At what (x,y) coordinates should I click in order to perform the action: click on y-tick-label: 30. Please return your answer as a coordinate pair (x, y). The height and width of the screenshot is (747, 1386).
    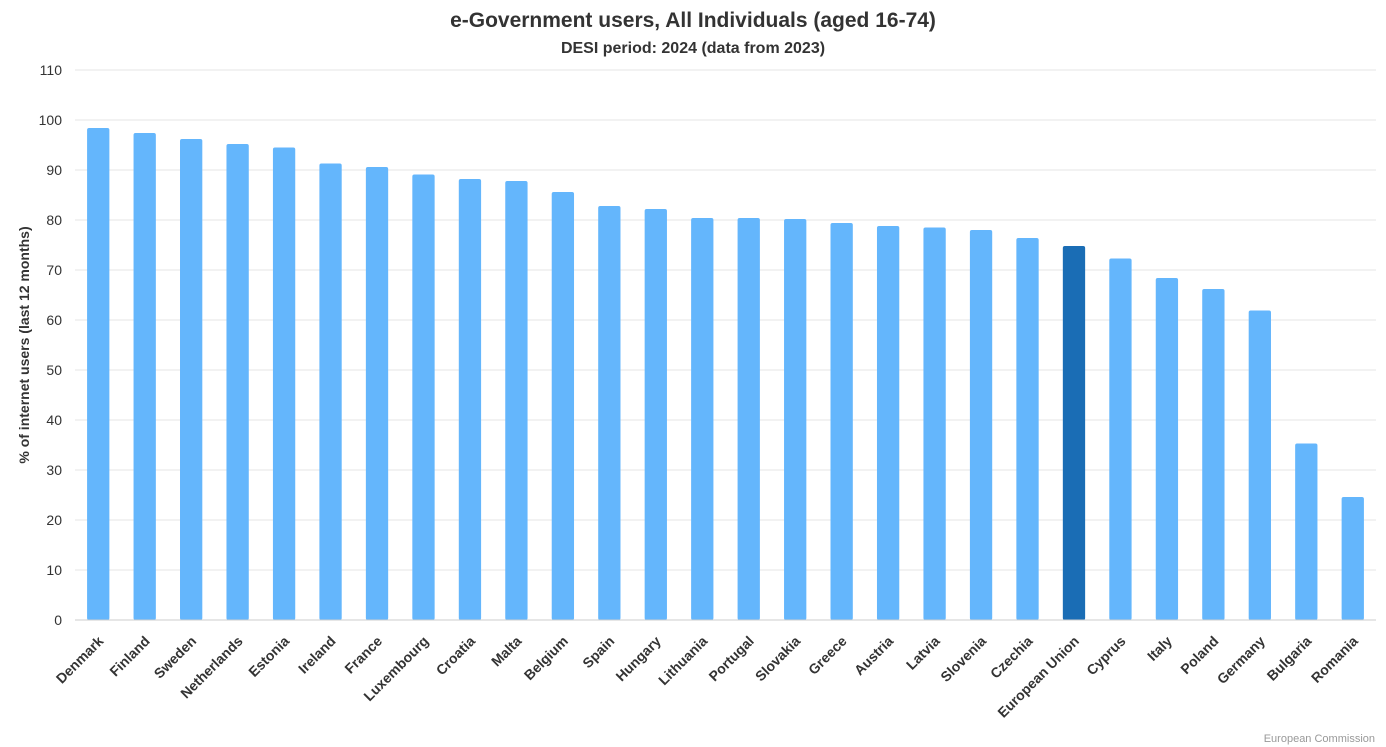
    Looking at the image, I should click on (54, 470).